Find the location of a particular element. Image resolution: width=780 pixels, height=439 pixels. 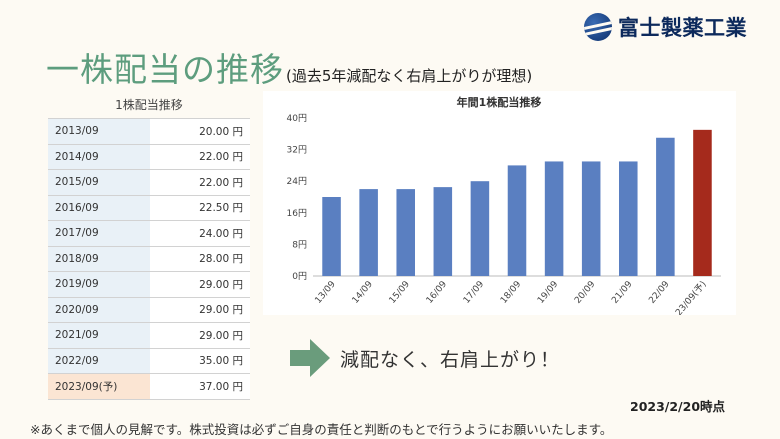

table-row: 2016/09 22.50 円 is located at coordinates (149, 207).